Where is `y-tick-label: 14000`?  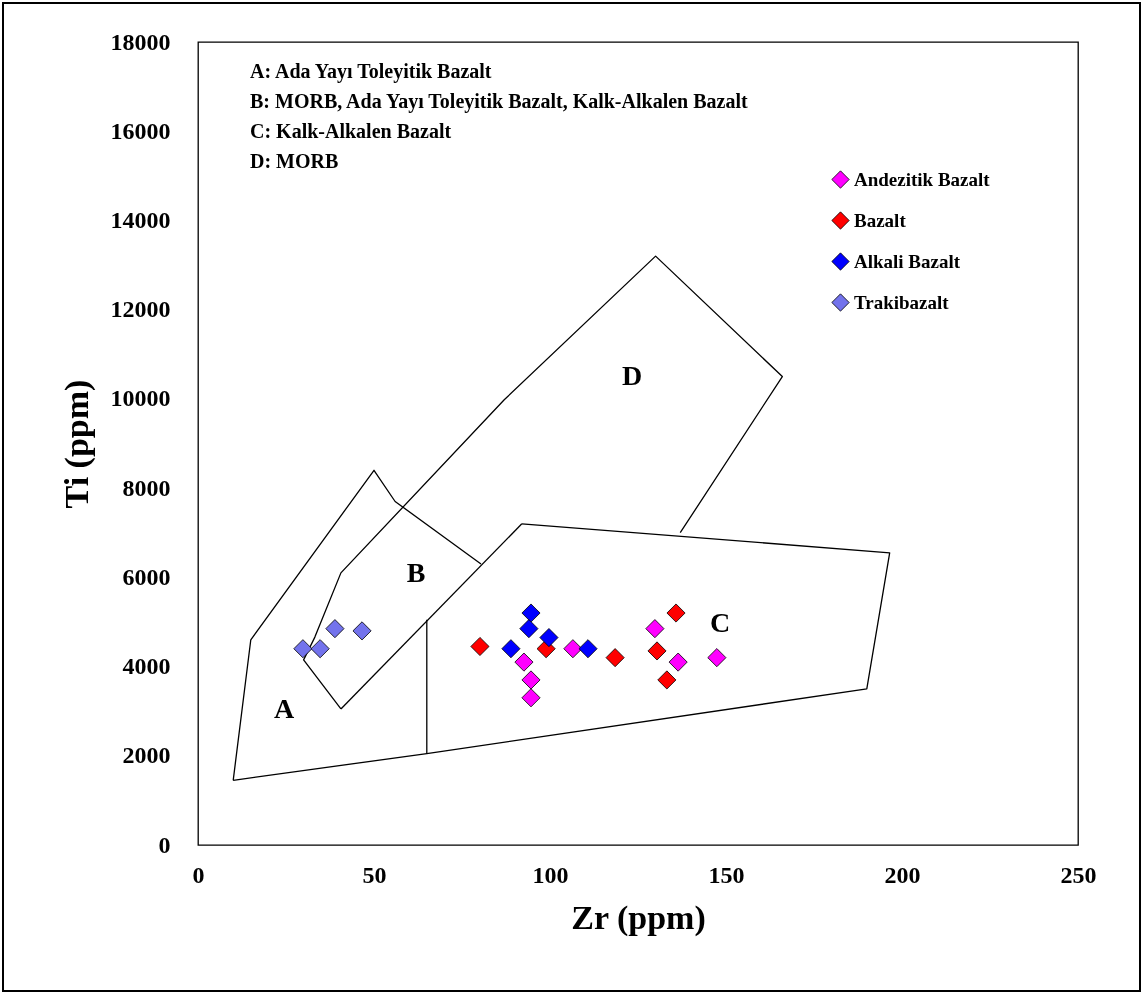
y-tick-label: 14000 is located at coordinates (140, 219).